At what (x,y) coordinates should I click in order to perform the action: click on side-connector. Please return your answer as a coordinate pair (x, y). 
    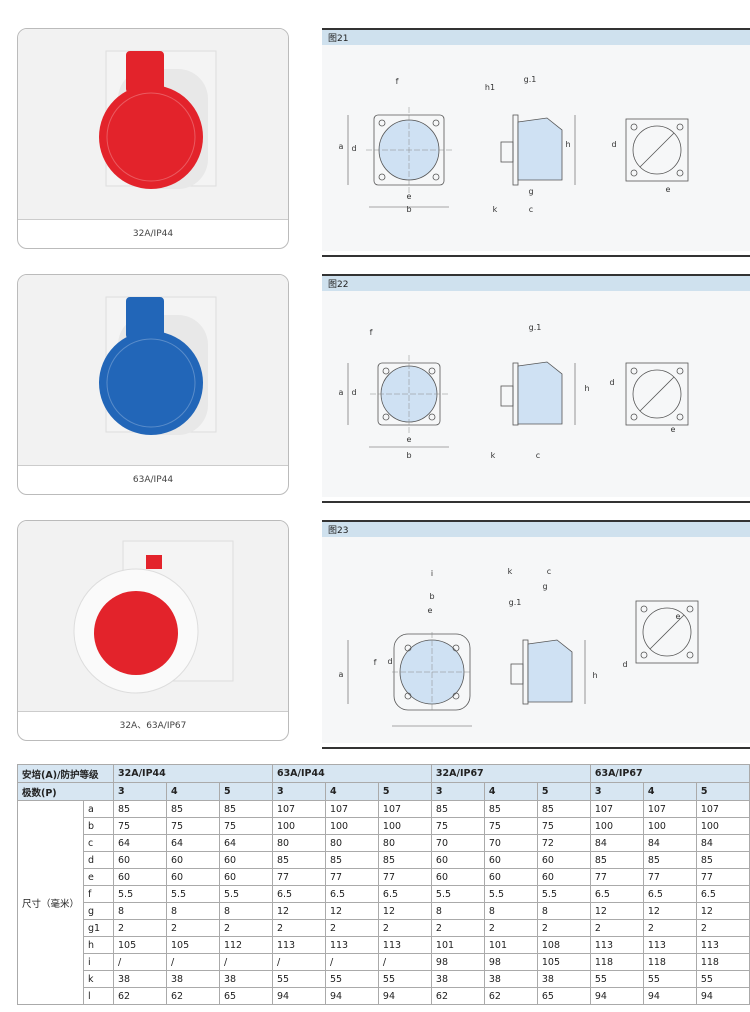
    Looking at the image, I should click on (507, 152).